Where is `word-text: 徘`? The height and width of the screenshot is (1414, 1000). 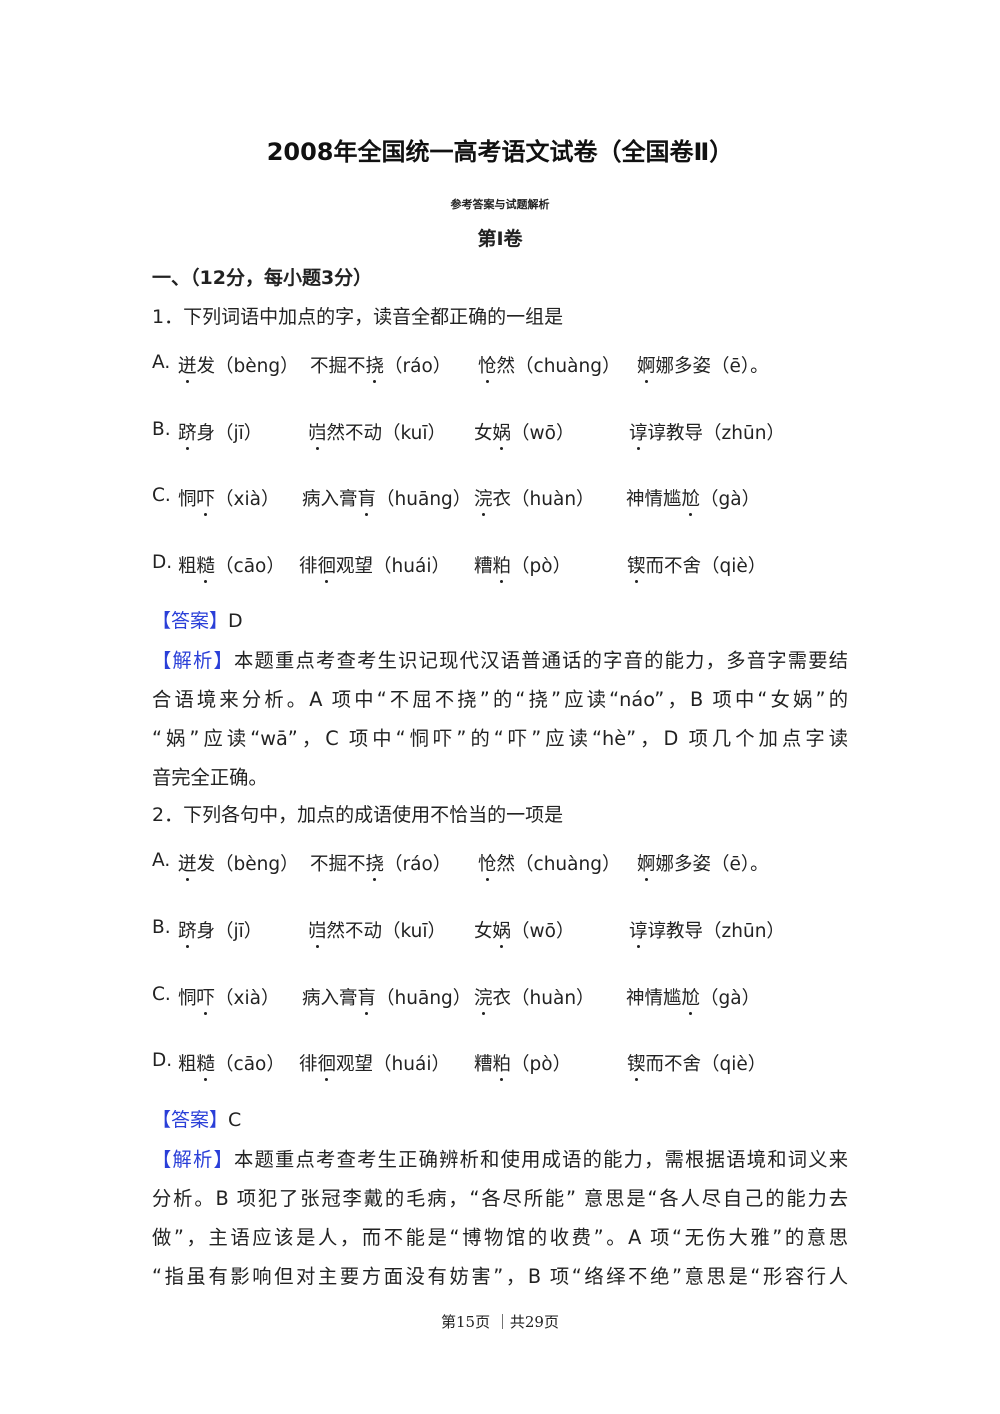
word-text: 徘 is located at coordinates (308, 566).